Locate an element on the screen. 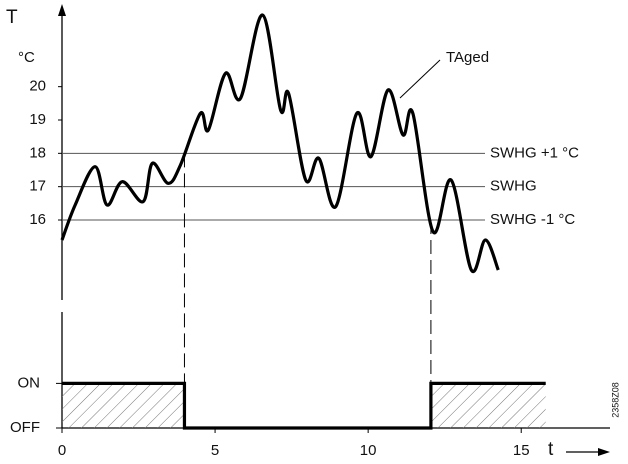  x-tick-label: 0 is located at coordinates (62, 450).